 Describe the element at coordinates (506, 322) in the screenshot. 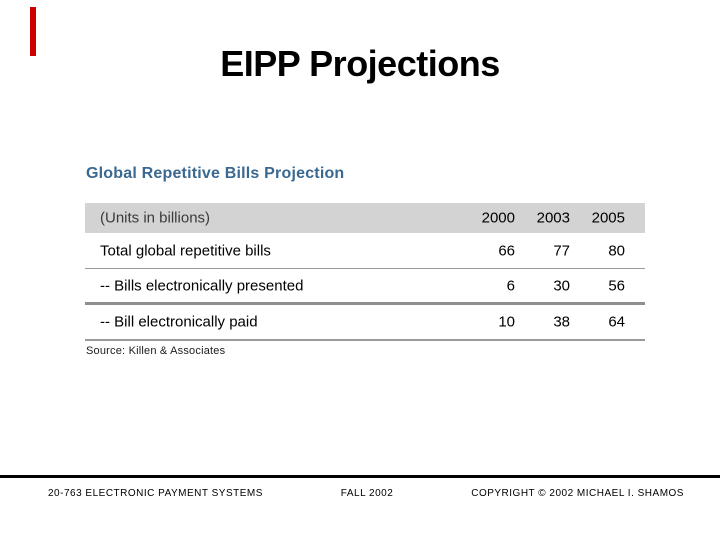

I see `cell-value: 10` at that location.